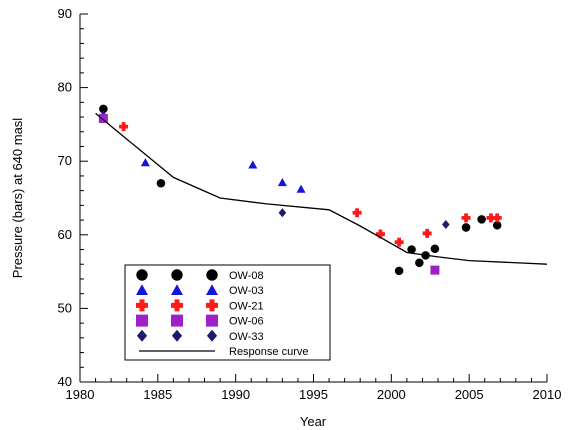 The width and height of the screenshot is (569, 430). Describe the element at coordinates (246, 306) in the screenshot. I see `legend-label-ow-21: OW-21` at that location.